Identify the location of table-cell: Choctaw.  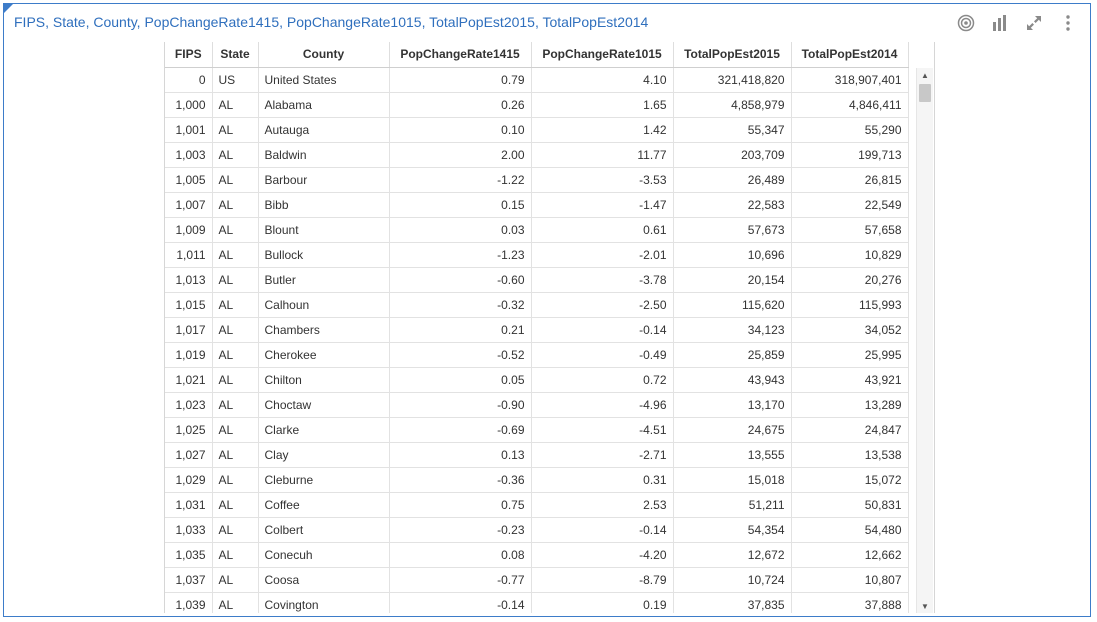
(324, 405).